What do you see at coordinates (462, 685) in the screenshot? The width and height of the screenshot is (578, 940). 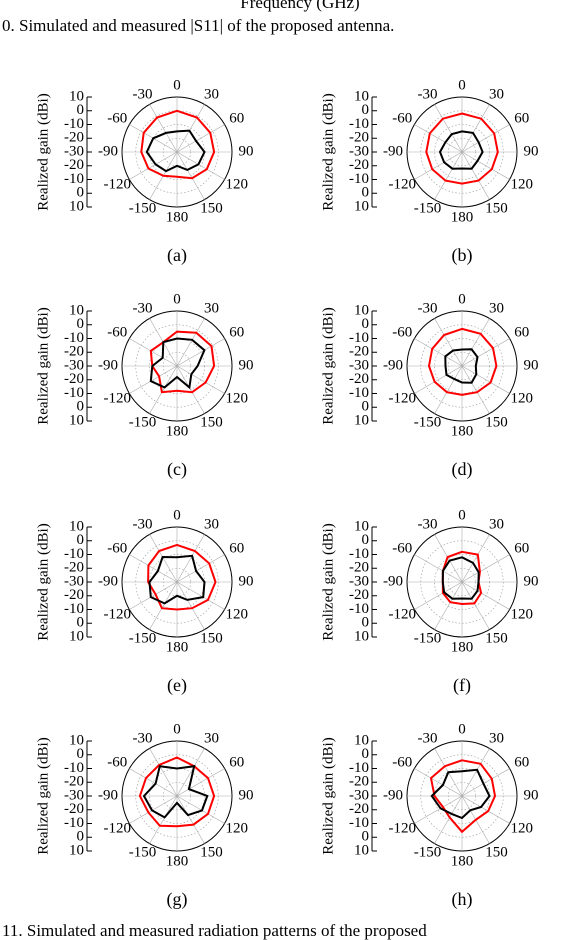 I see `panel-label: (f)` at bounding box center [462, 685].